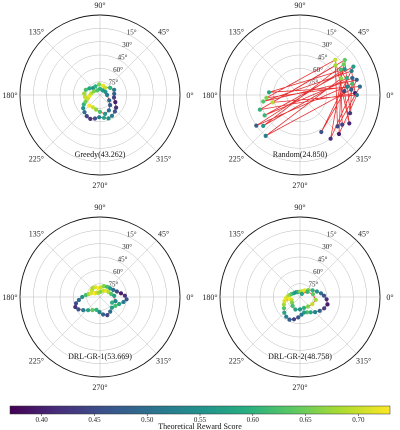 The height and width of the screenshot is (430, 400). Describe the element at coordinates (305, 420) in the screenshot. I see `colorbar-tick-label: 0.65` at that location.